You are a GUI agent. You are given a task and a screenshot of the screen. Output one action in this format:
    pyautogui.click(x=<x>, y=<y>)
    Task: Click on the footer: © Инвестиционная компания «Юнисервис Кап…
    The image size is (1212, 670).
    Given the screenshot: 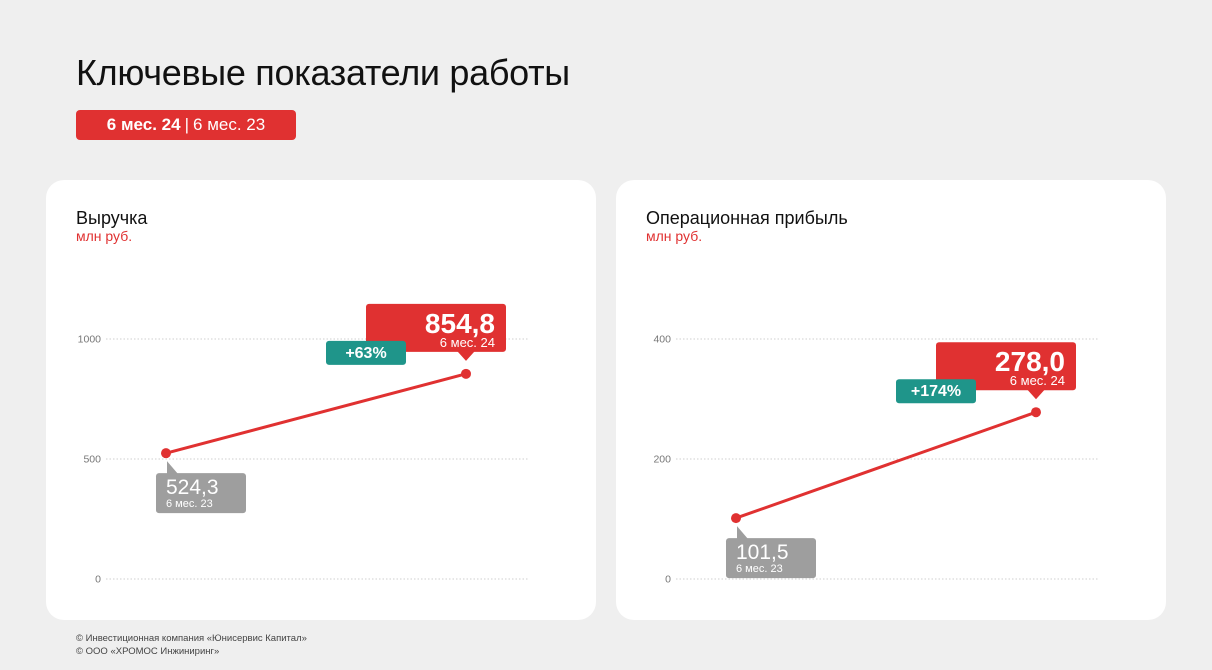 What is the action you would take?
    pyautogui.click(x=191, y=645)
    